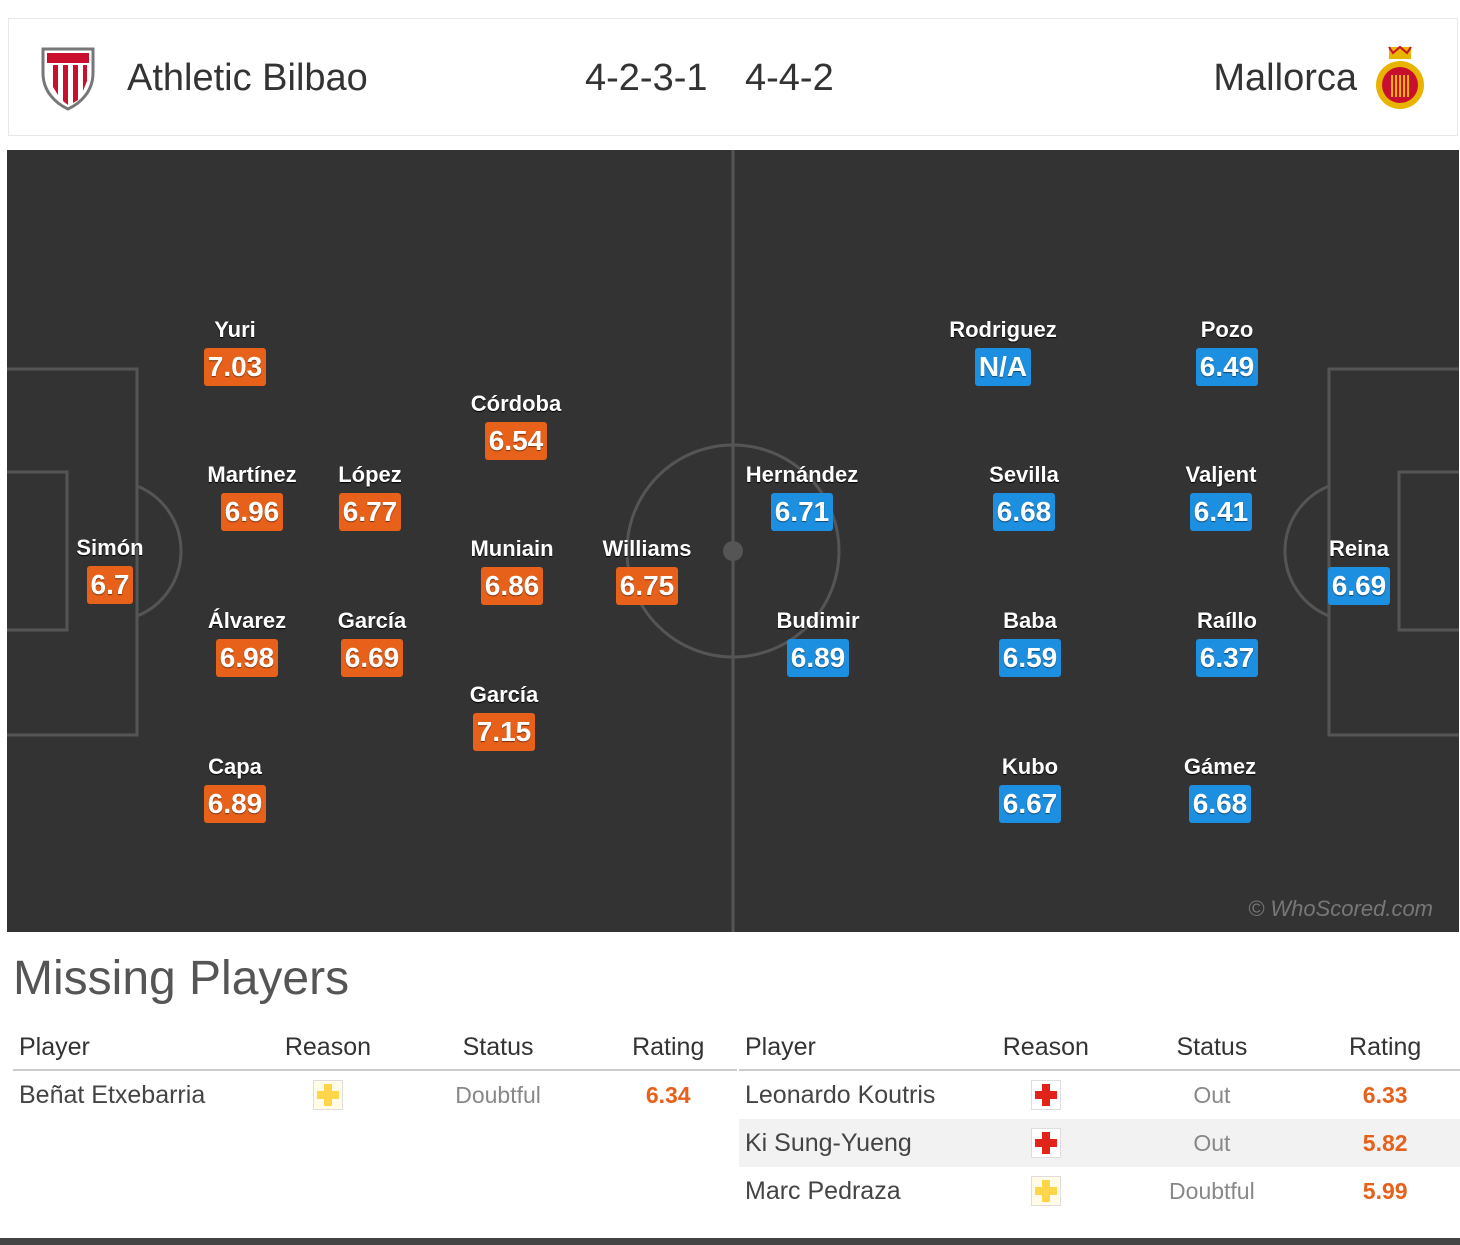 This screenshot has width=1460, height=1245. Describe the element at coordinates (504, 732) in the screenshot. I see `player-rating: 7.15` at that location.